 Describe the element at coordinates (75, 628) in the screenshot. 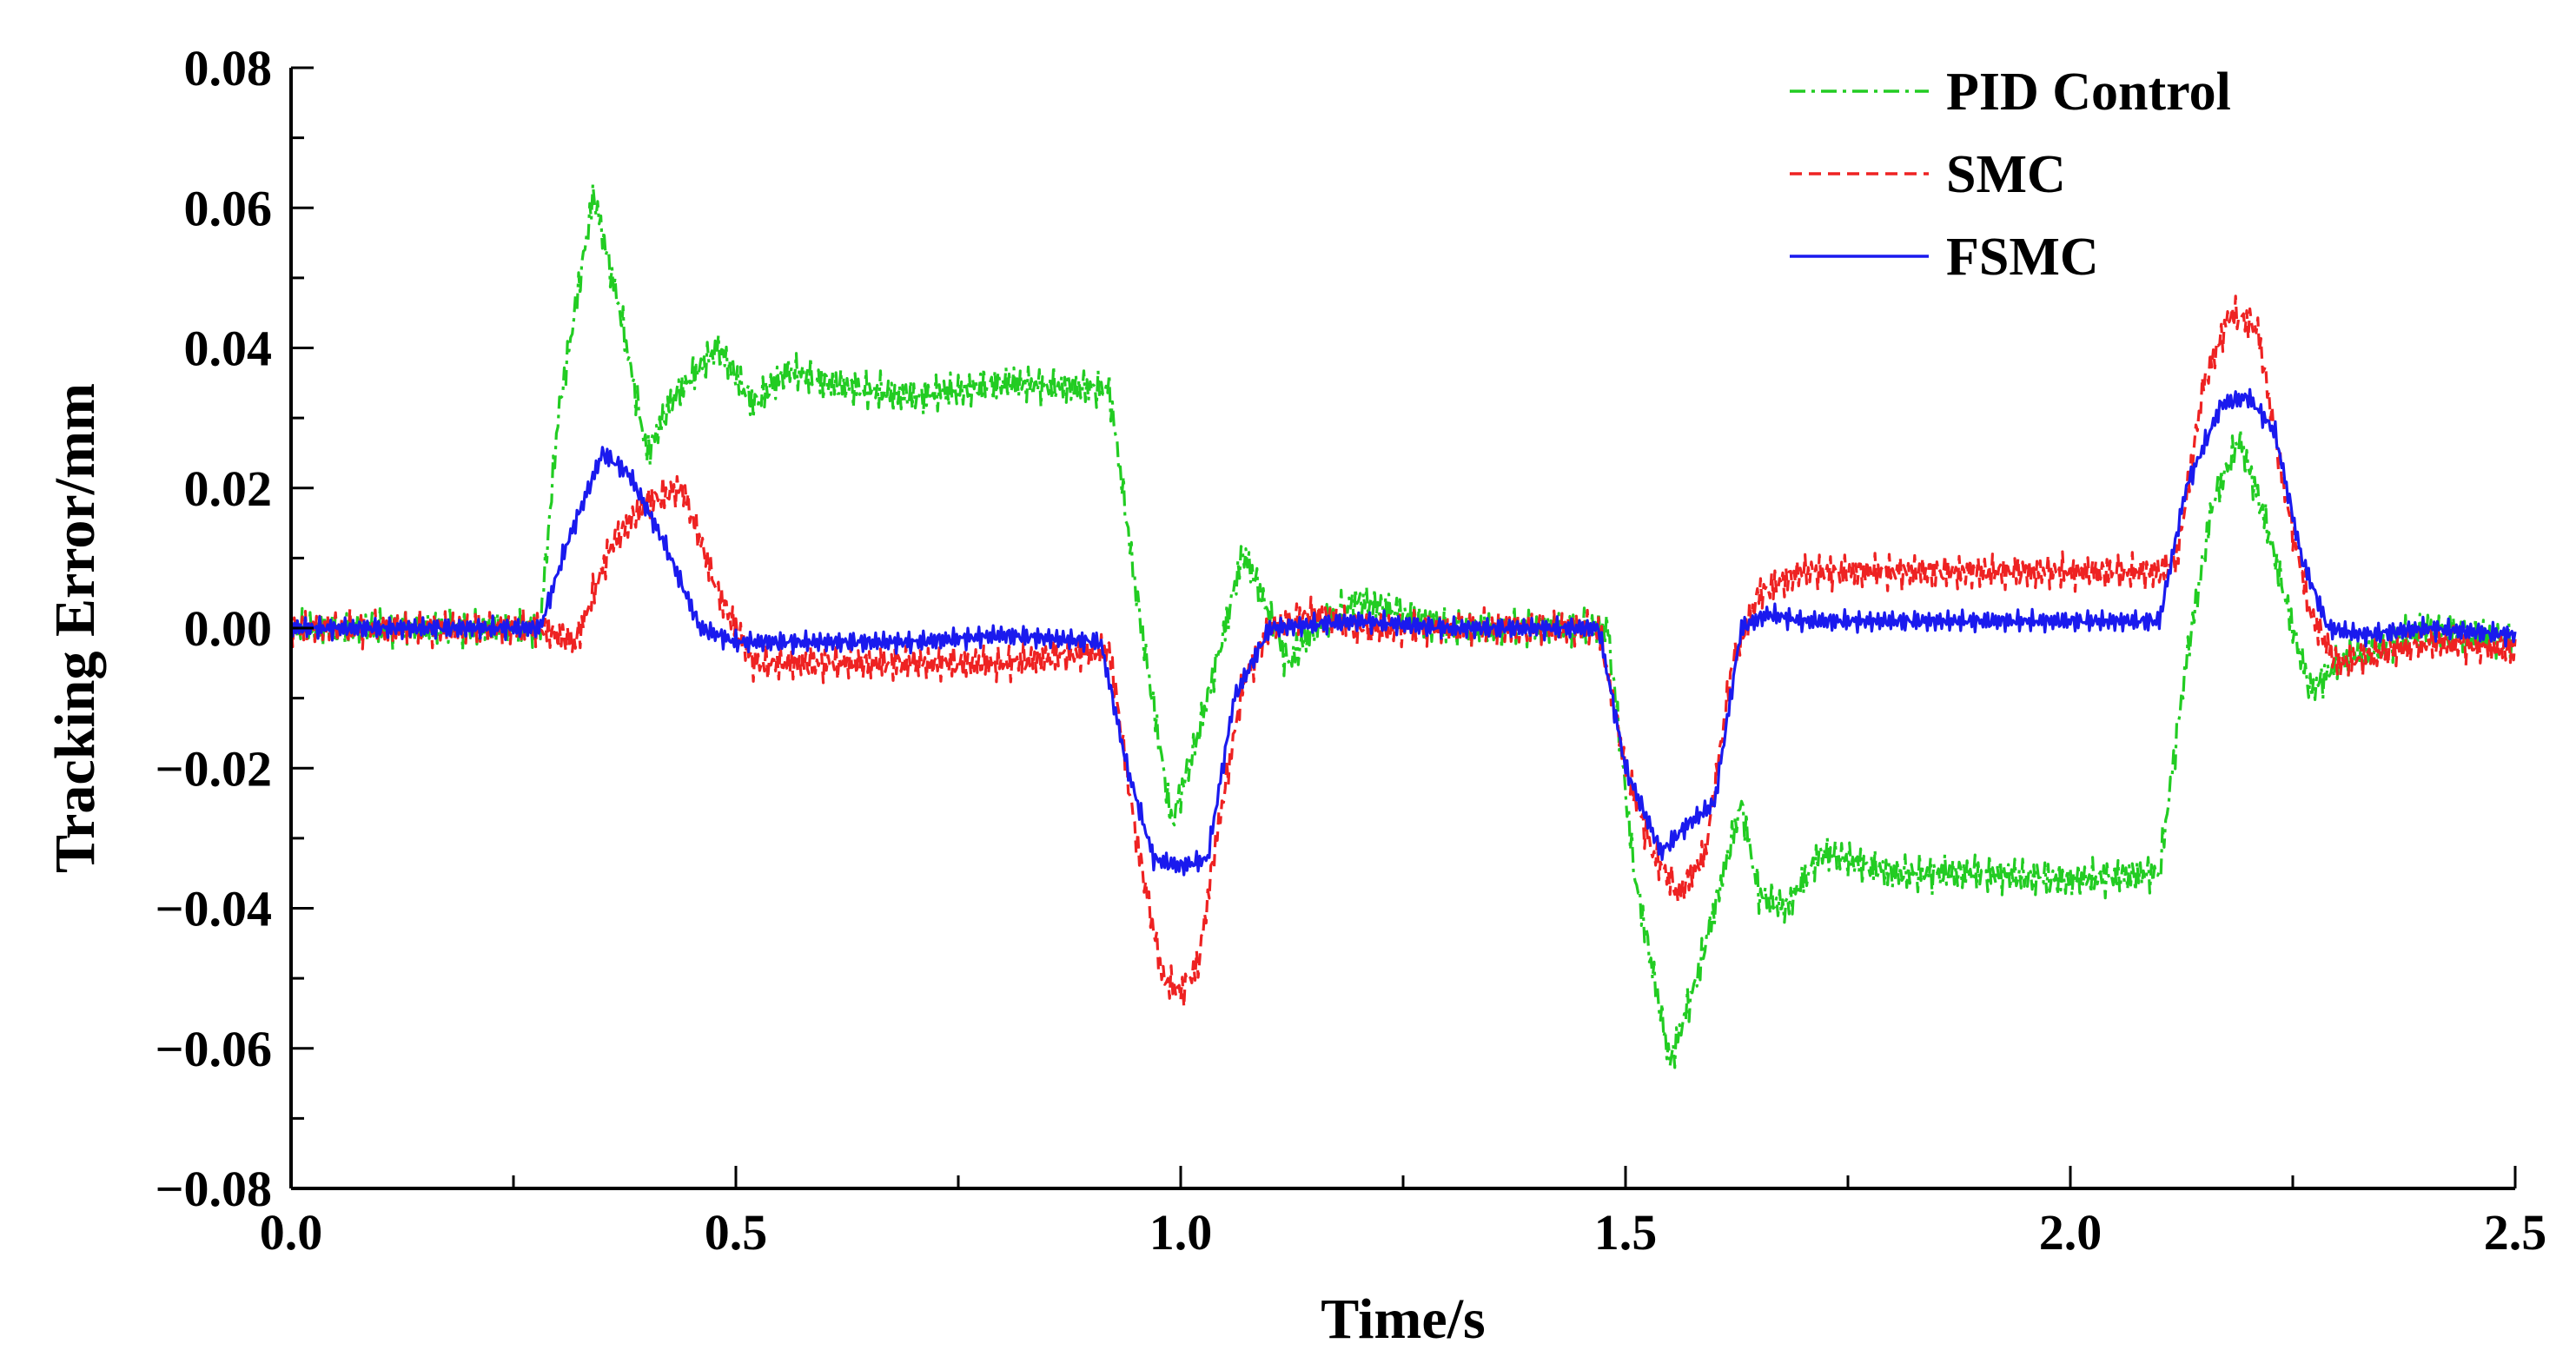

I see `y-axis-title: Tracking Error/mm` at that location.